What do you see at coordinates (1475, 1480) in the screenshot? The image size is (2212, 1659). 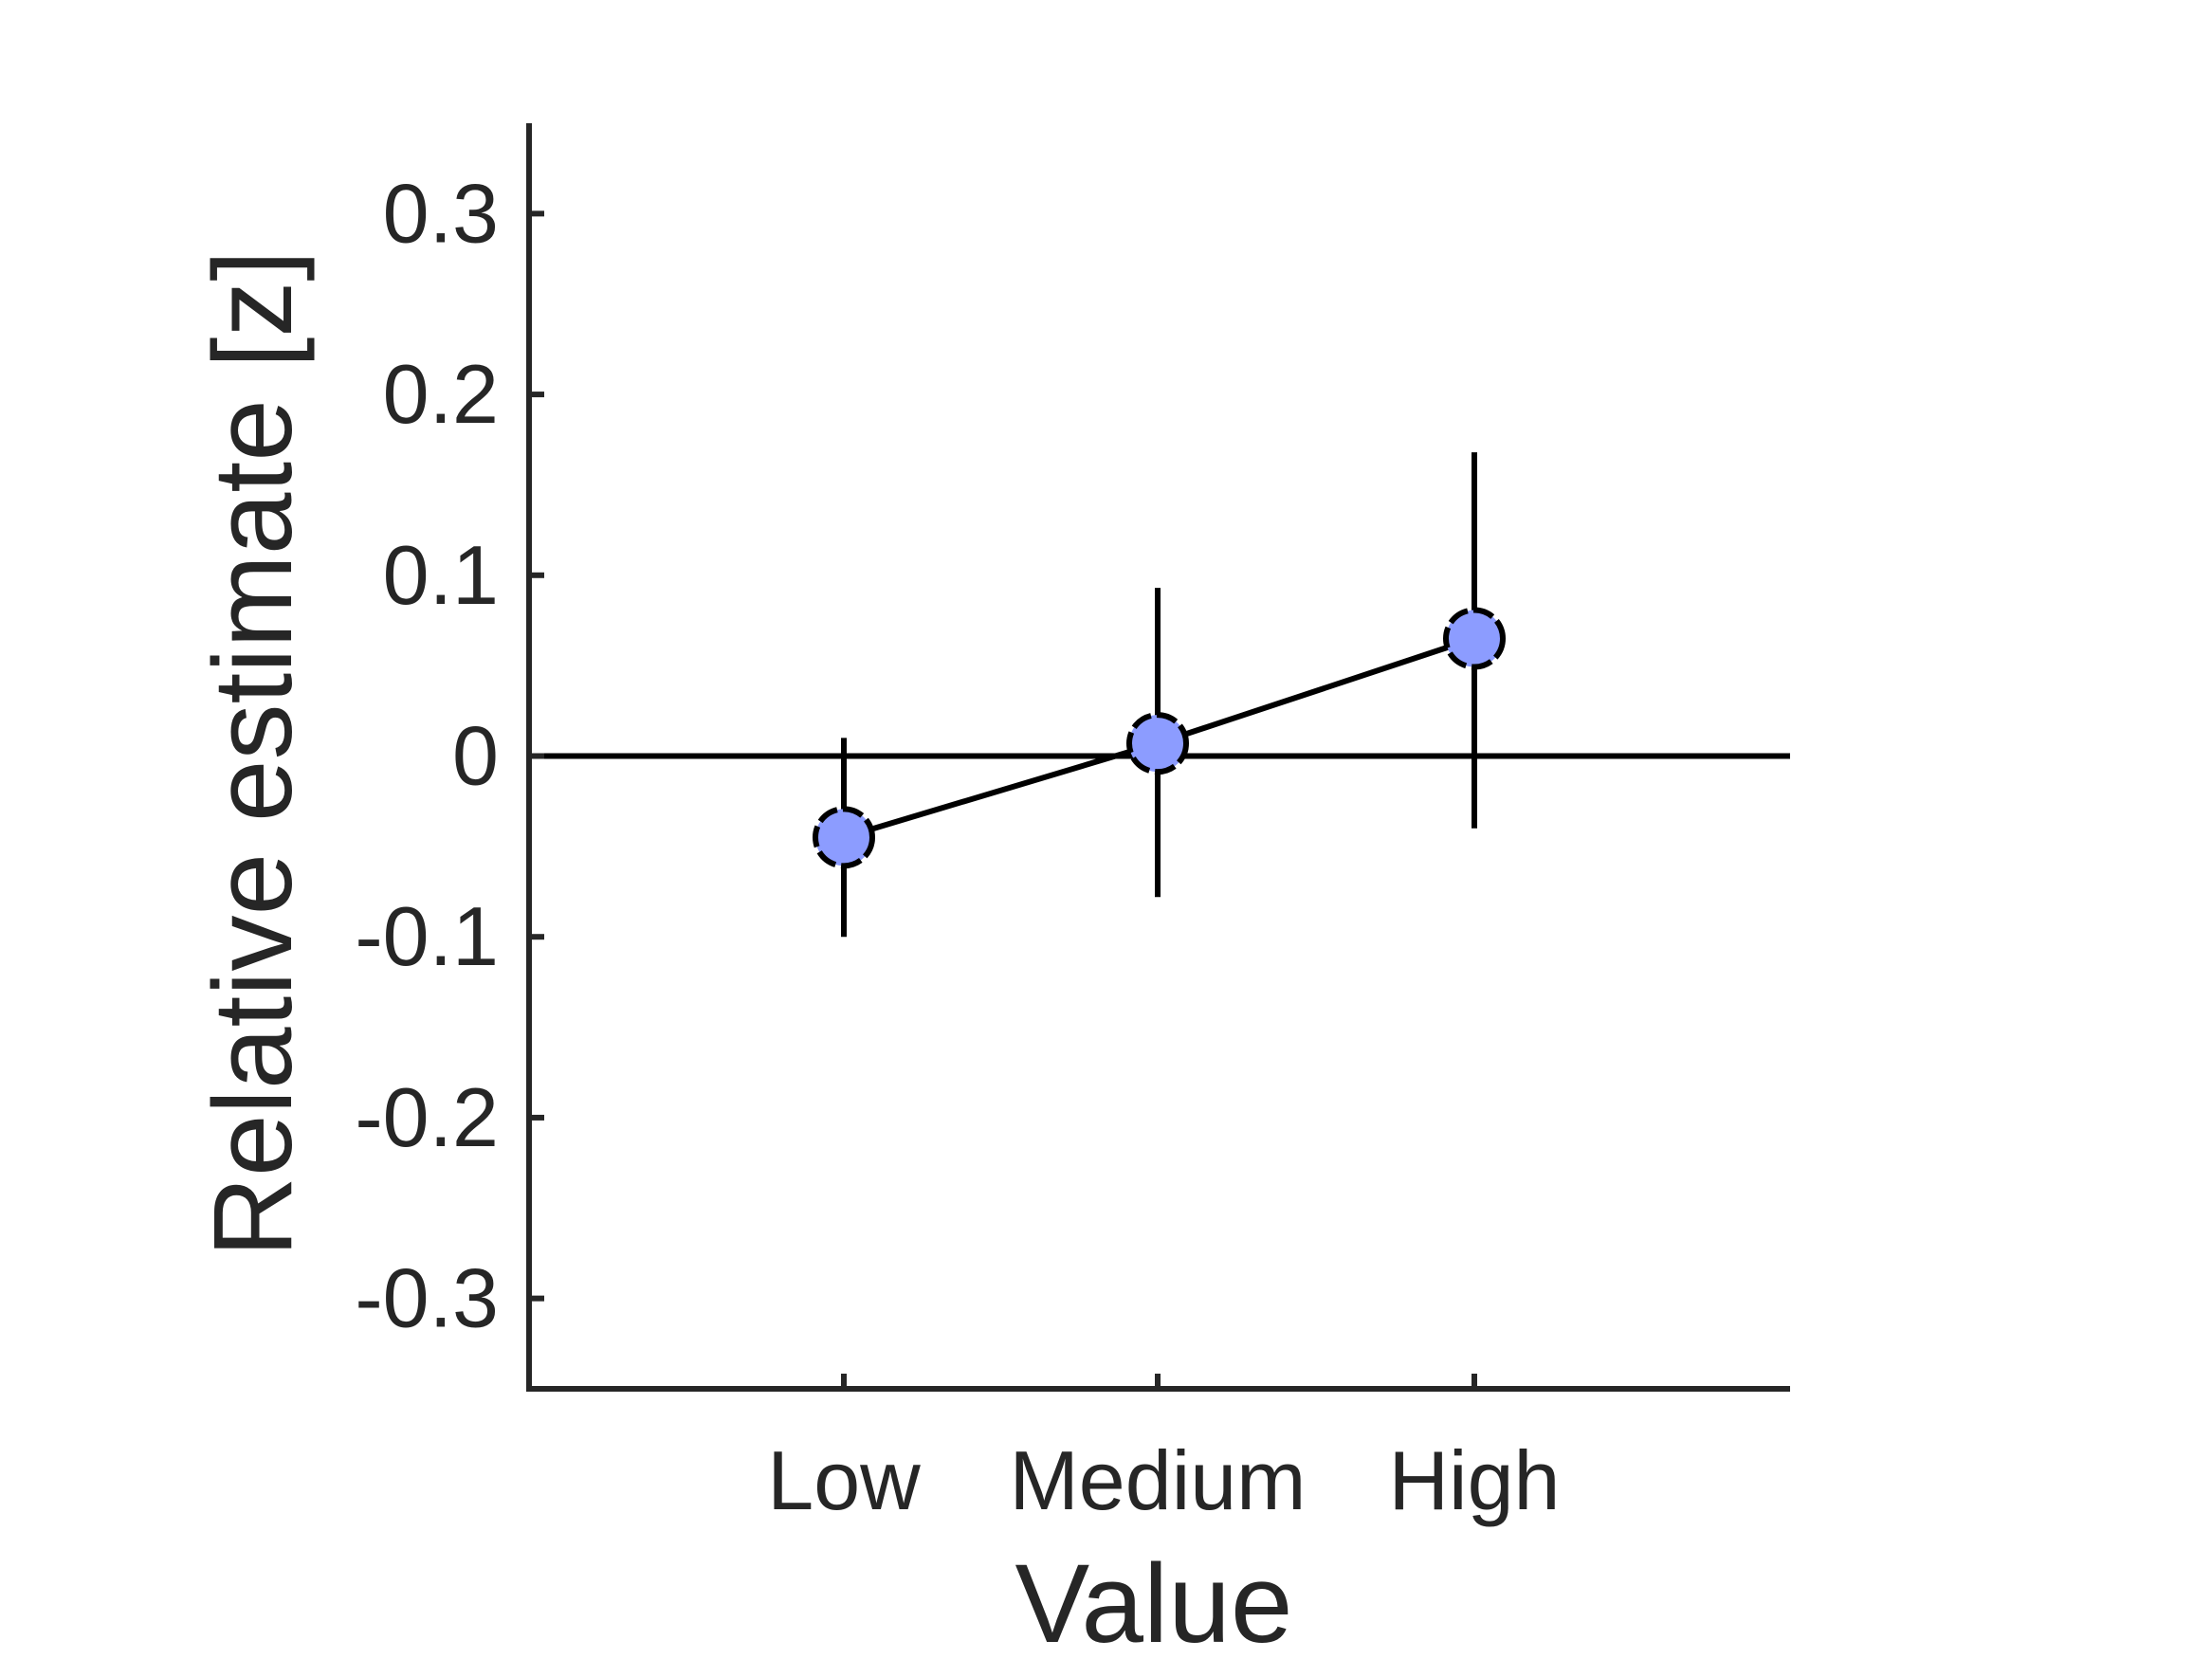 I see `x-tick-label: High` at bounding box center [1475, 1480].